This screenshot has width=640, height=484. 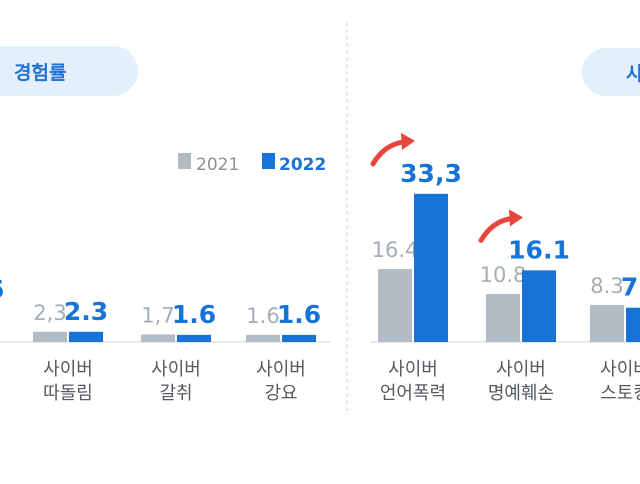 What do you see at coordinates (620, 369) in the screenshot?
I see `category-label-stalking-line1: 사이버` at bounding box center [620, 369].